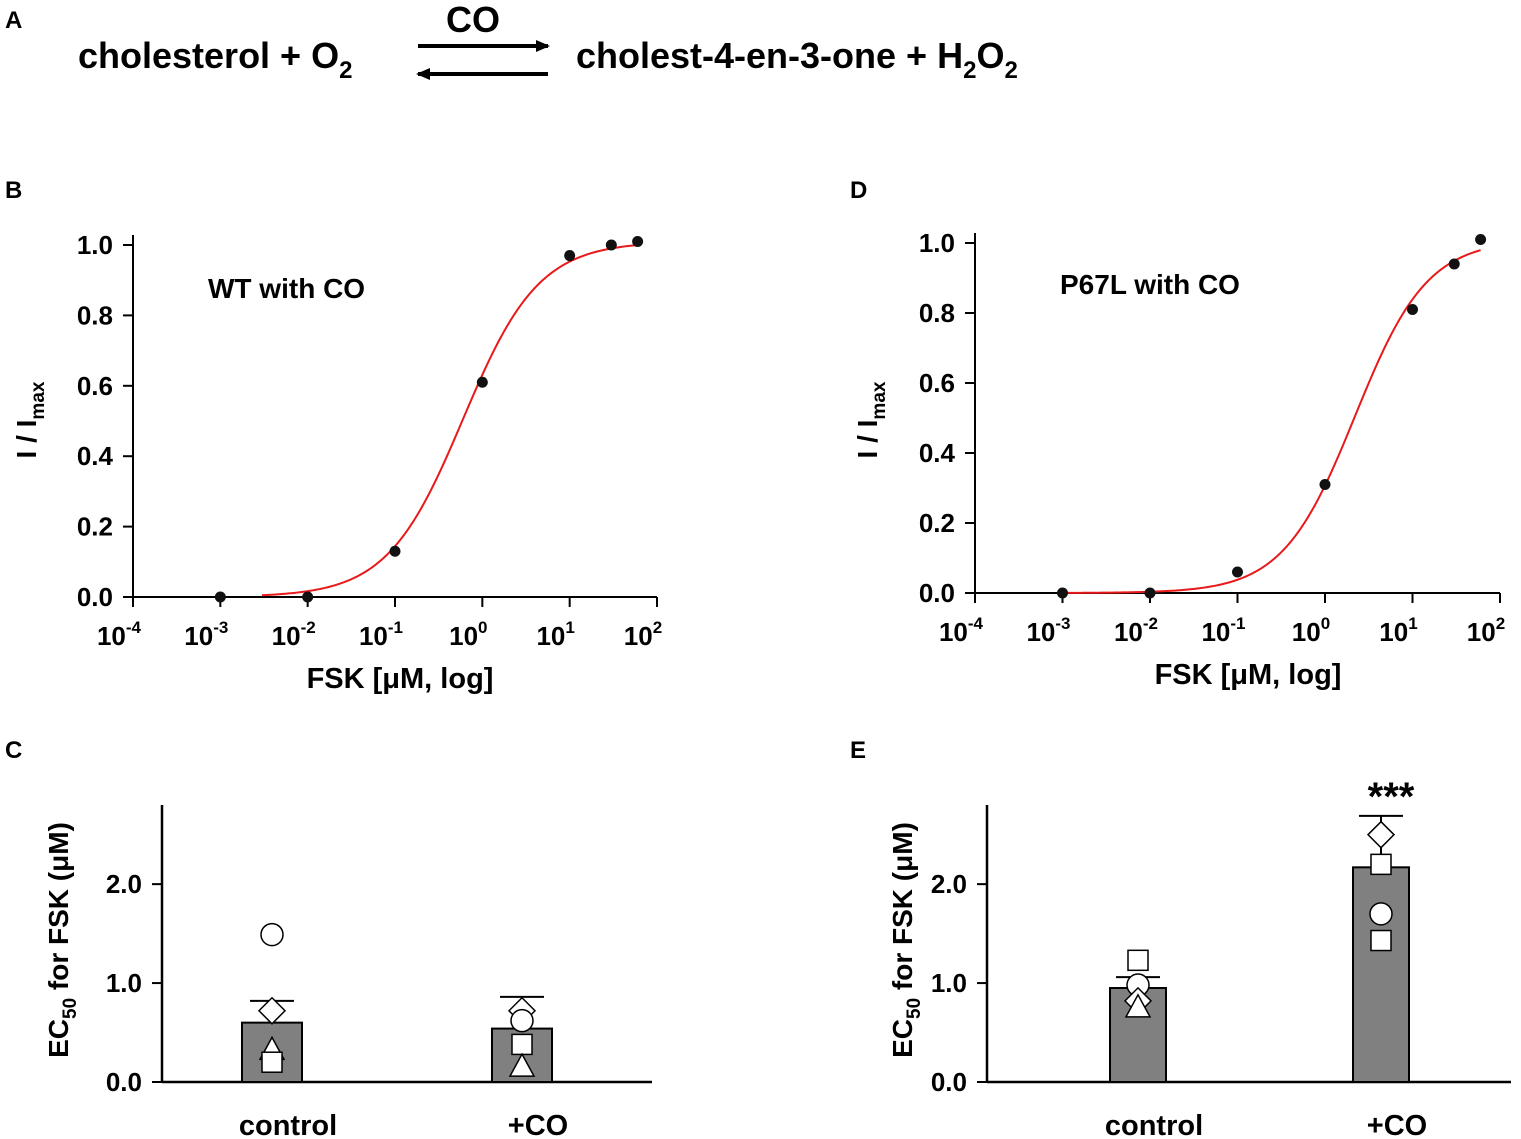  Describe the element at coordinates (13, 190) in the screenshot. I see `panel-label-b: B` at that location.